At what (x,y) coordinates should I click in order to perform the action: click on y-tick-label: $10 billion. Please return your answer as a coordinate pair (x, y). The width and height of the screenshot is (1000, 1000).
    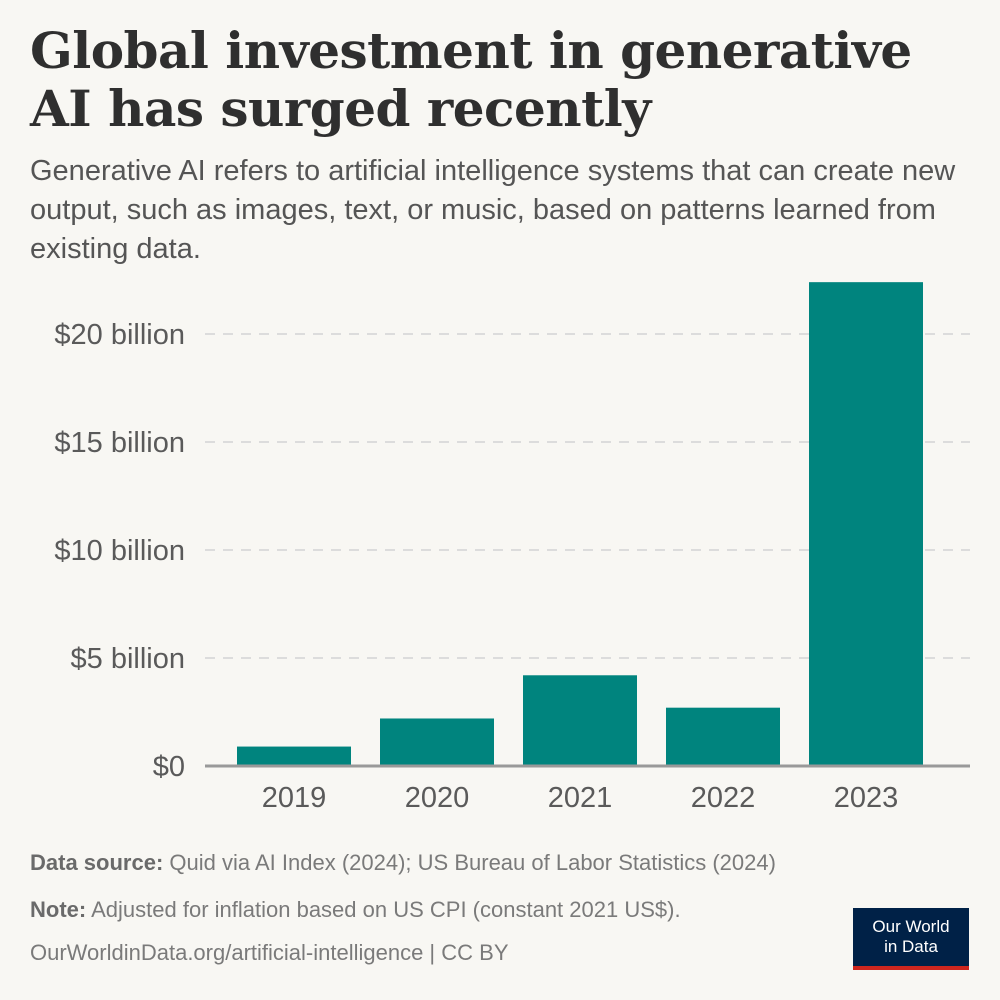
    Looking at the image, I should click on (119, 551).